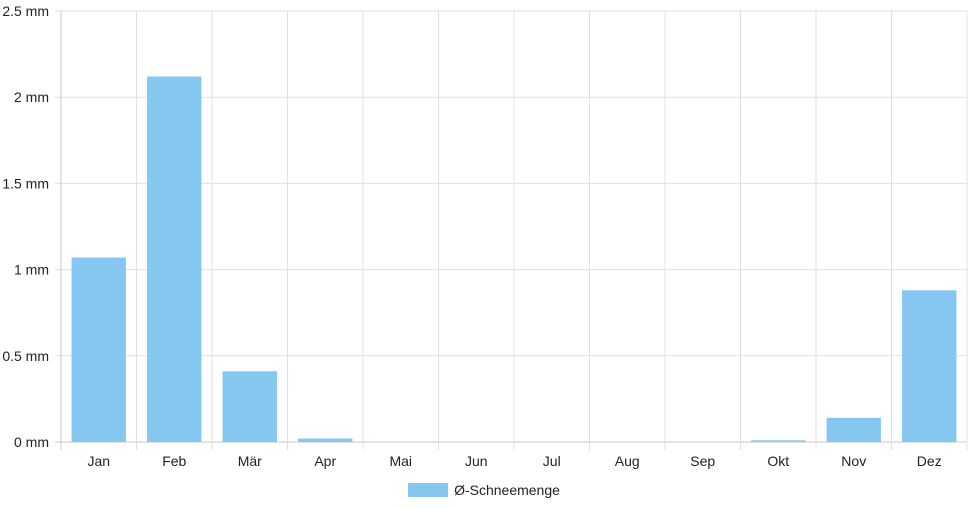 Image resolution: width=968 pixels, height=508 pixels. I want to click on x-tick-label: Okt, so click(778, 461).